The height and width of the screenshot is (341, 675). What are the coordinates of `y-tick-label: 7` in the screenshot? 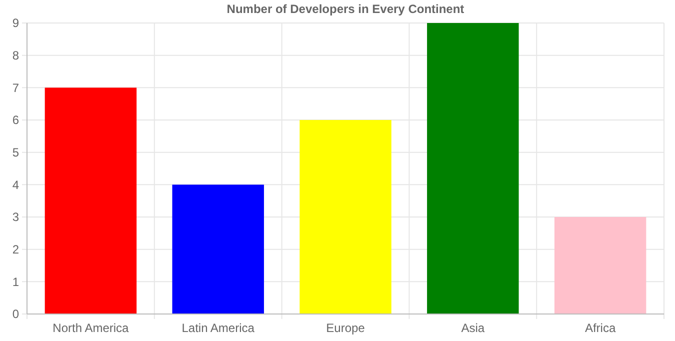 It's located at (16, 87).